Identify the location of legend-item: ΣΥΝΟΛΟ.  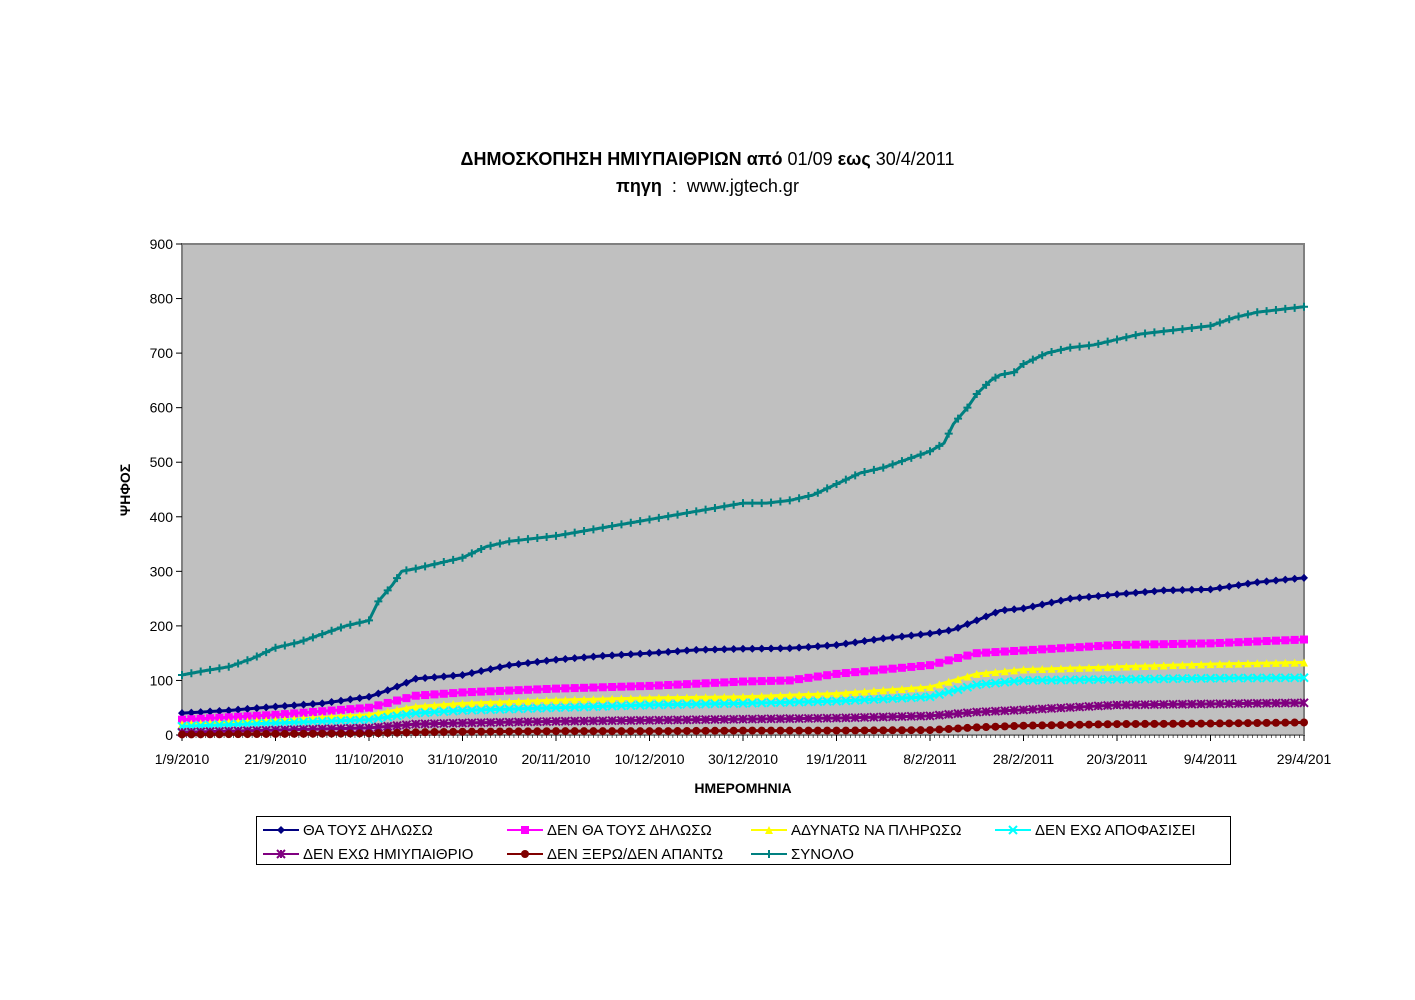
(801, 854).